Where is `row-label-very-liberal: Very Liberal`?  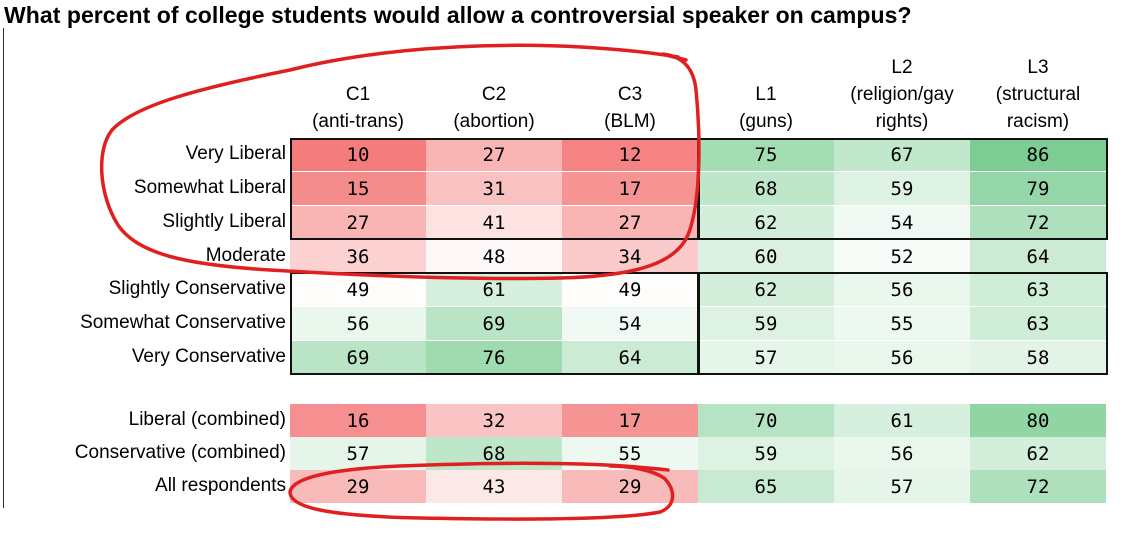
row-label-very-liberal: Very Liberal is located at coordinates (235, 153).